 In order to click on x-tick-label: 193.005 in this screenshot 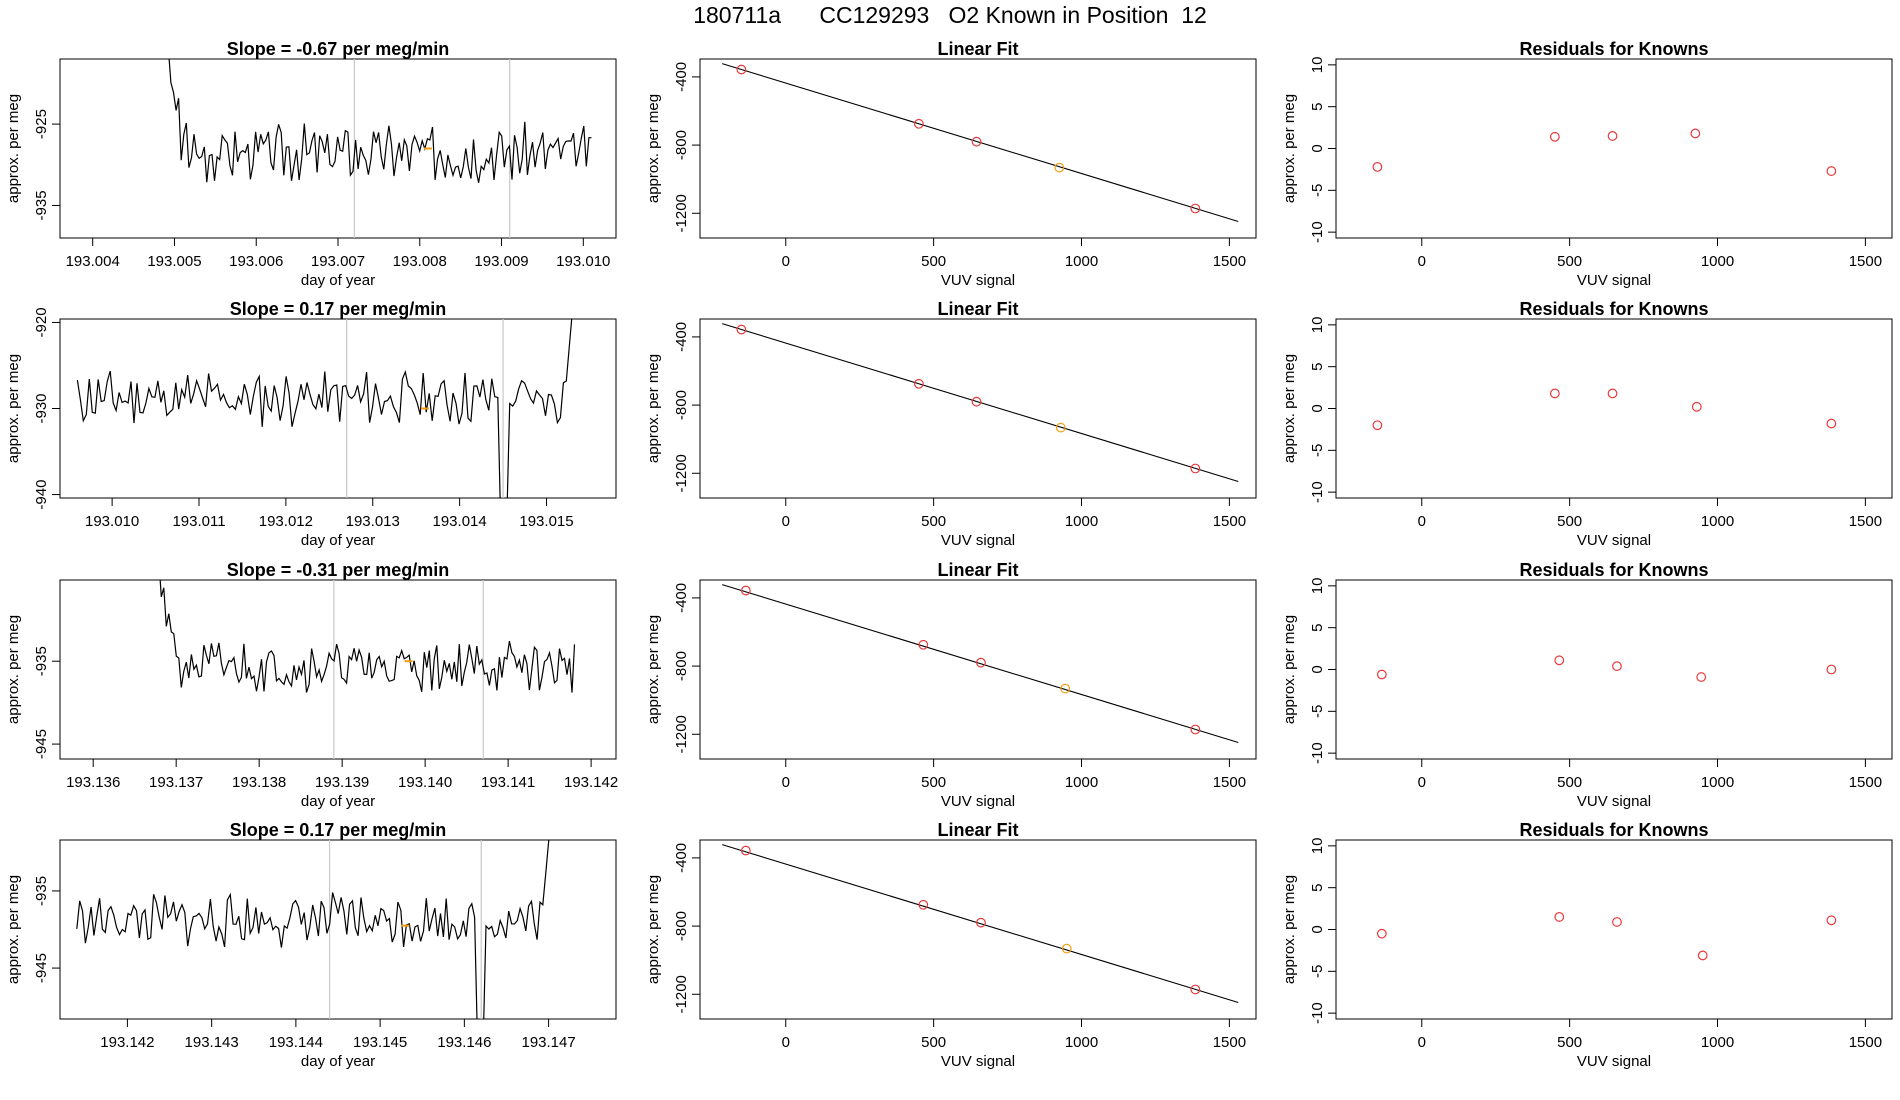, I will do `click(174, 261)`.